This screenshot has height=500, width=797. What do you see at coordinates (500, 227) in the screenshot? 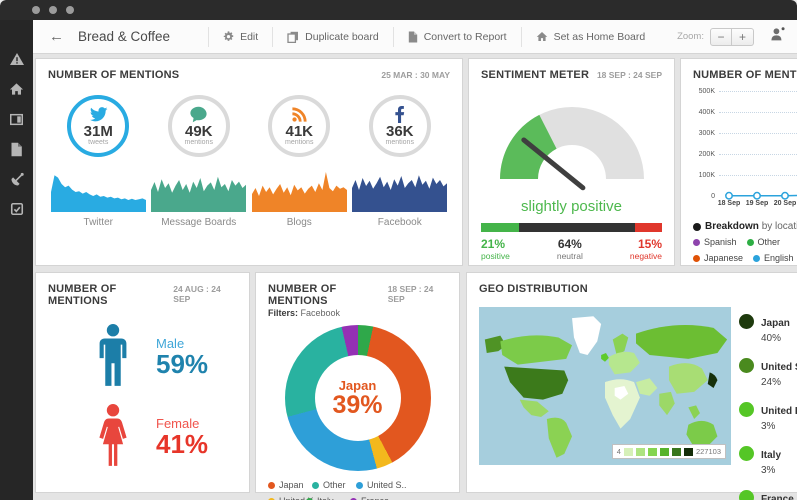
I see `positive-bar-segment` at bounding box center [500, 227].